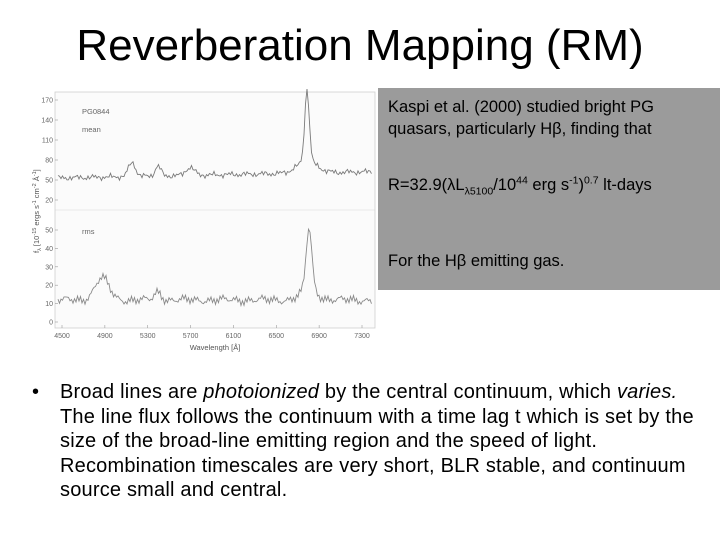 This screenshot has width=720, height=540. What do you see at coordinates (47, 121) in the screenshot?
I see `y-tick-label: 140` at bounding box center [47, 121].